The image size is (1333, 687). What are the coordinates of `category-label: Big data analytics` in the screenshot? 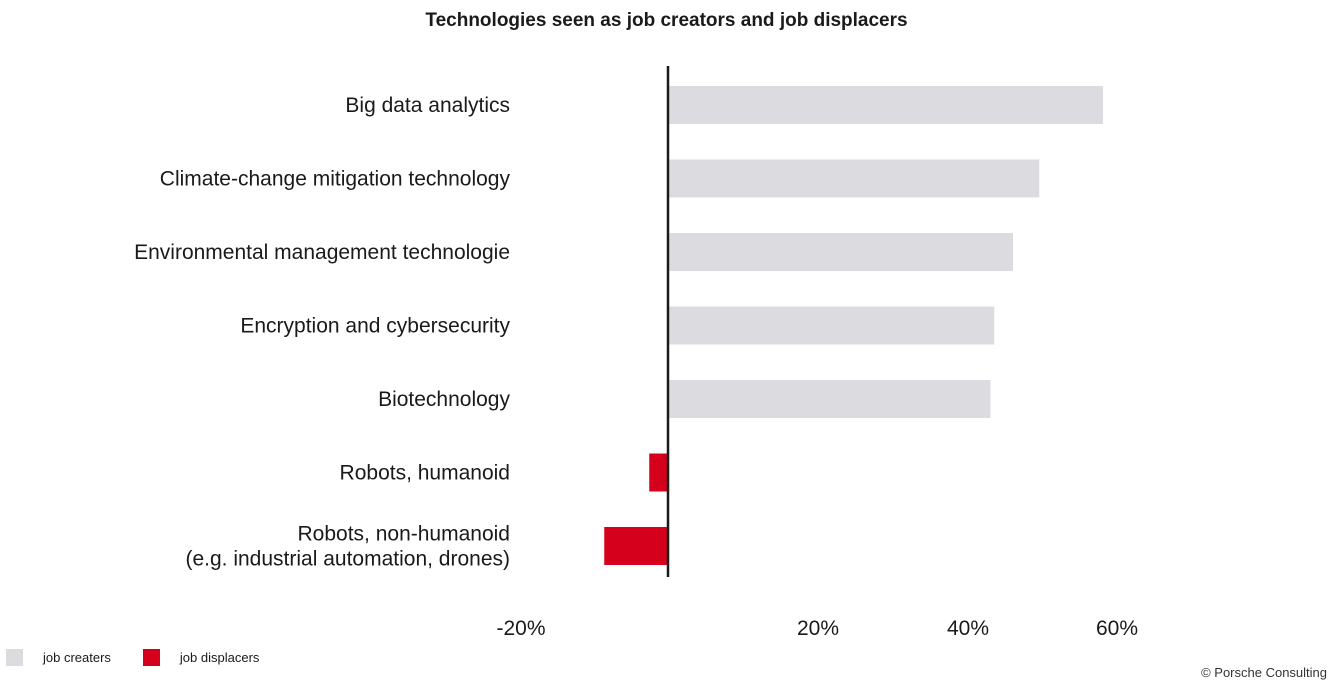 It's located at (427, 105).